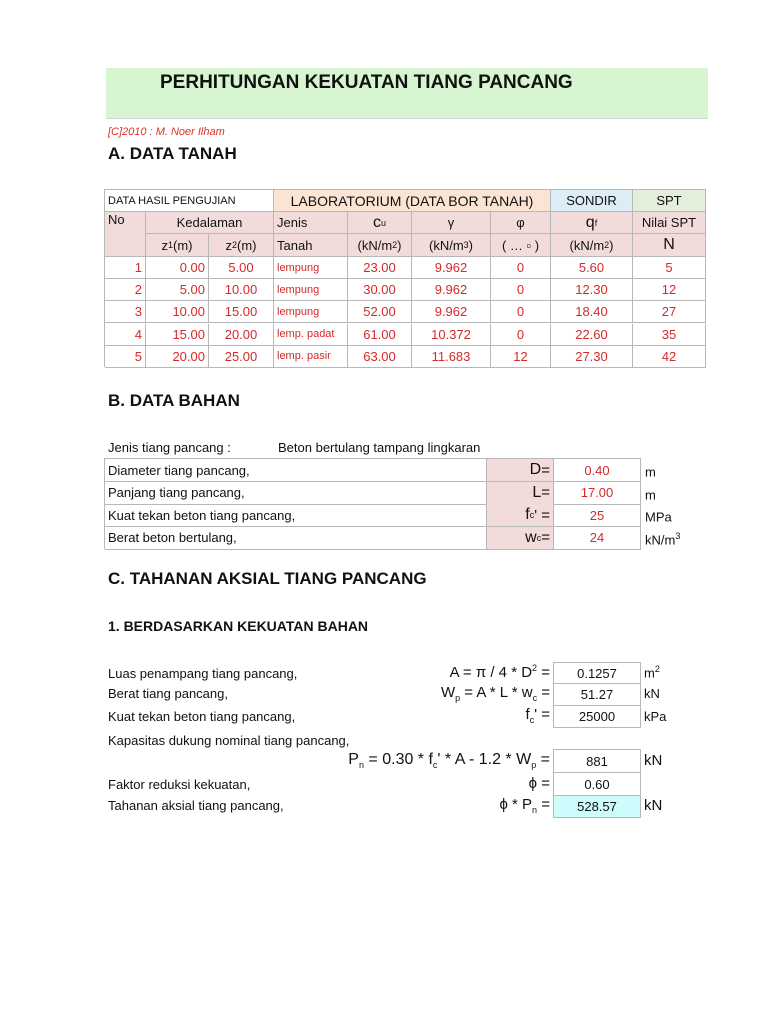 Image resolution: width=768 pixels, height=1024 pixels. I want to click on title-band, so click(407, 93).